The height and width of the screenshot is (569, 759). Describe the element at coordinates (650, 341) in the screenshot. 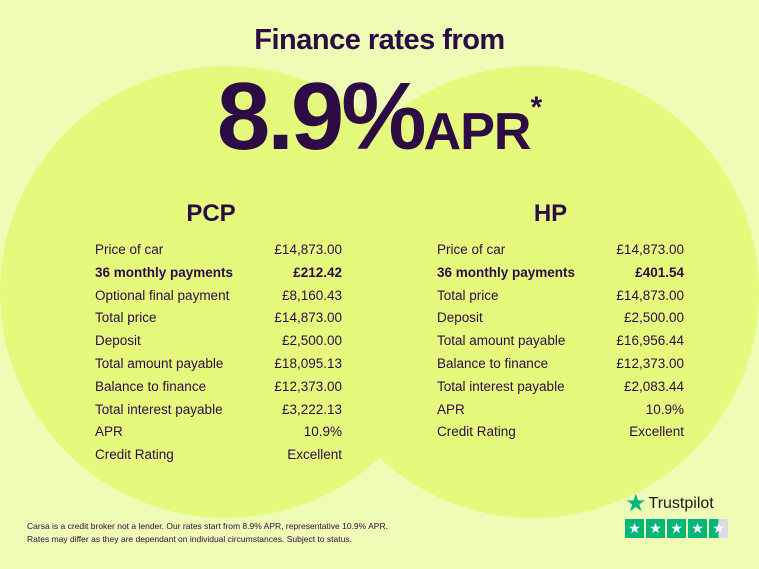

I see `row-value: £16,956.44` at that location.